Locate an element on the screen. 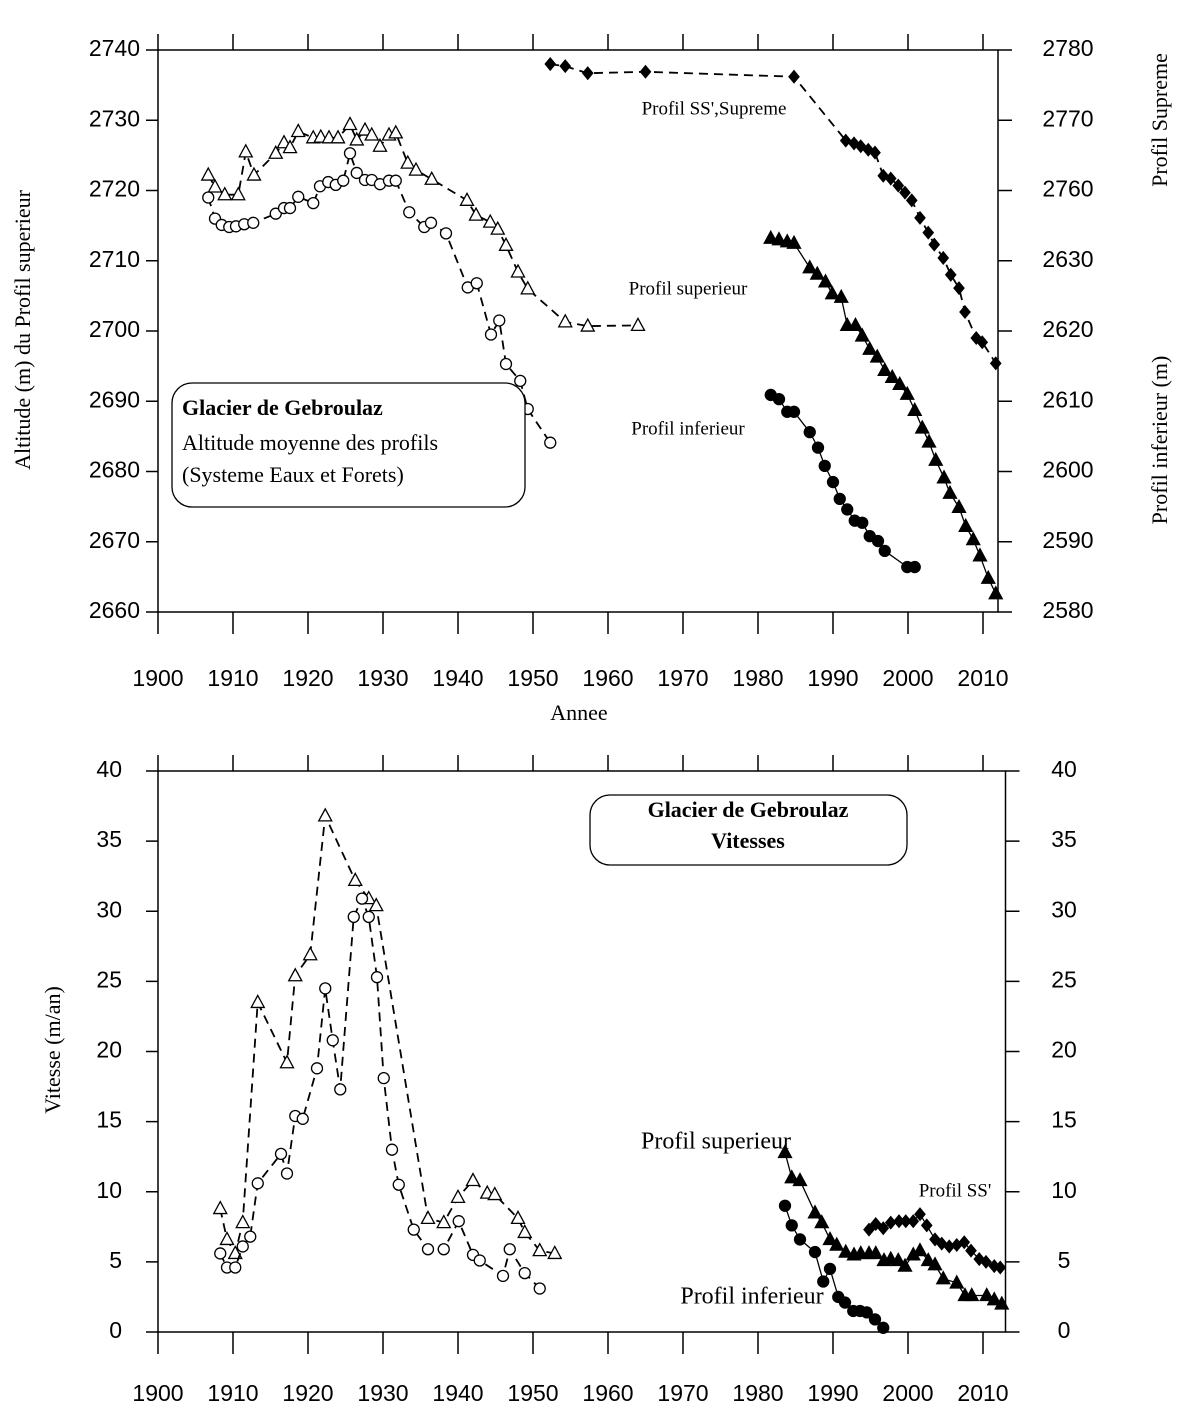  y-tick-label: 2710 is located at coordinates (114, 259).